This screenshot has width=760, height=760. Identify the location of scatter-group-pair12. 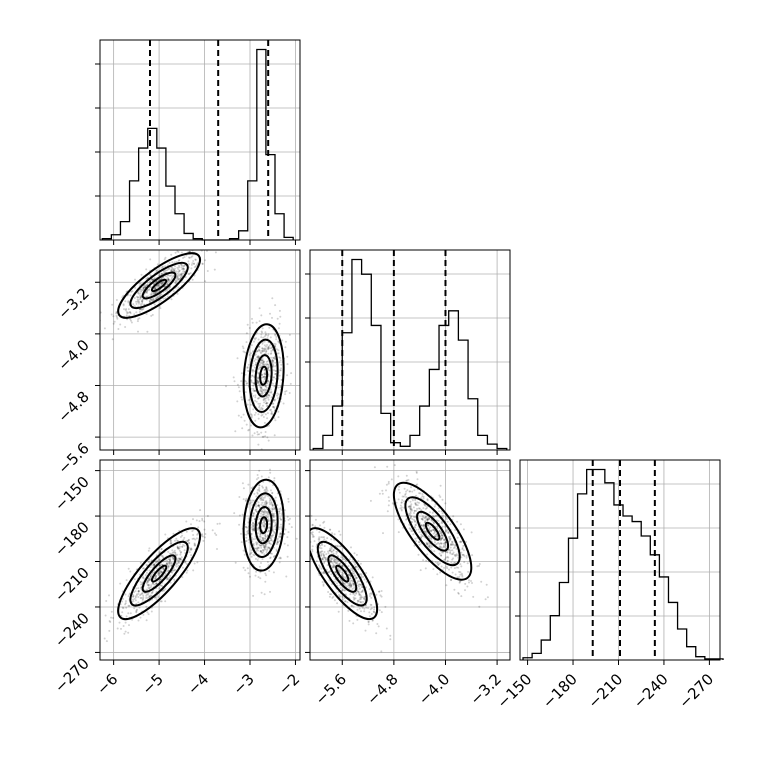
(399, 558).